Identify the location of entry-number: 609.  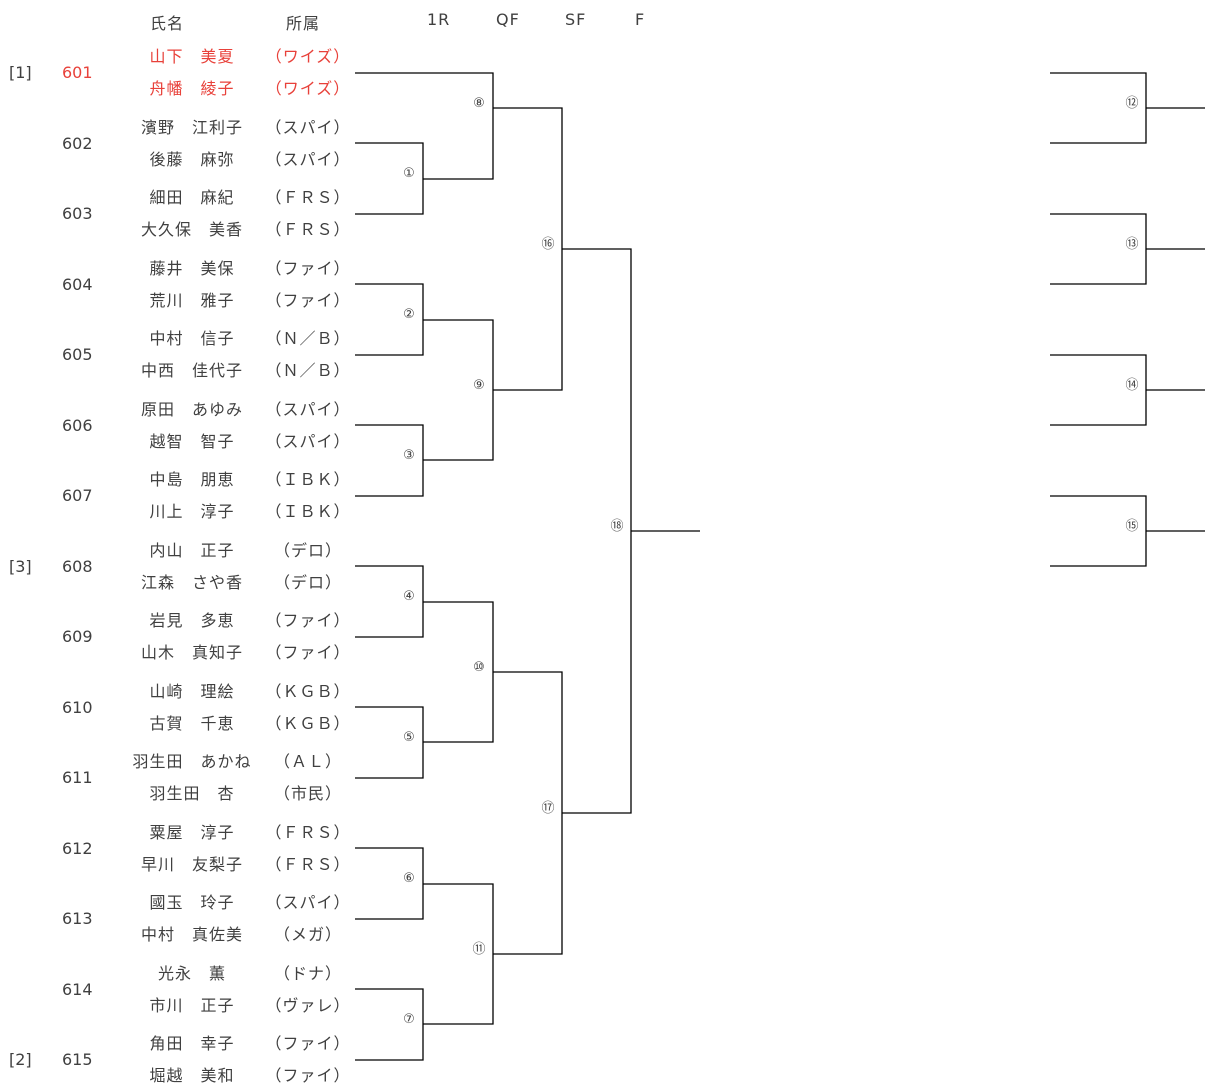
(77, 636).